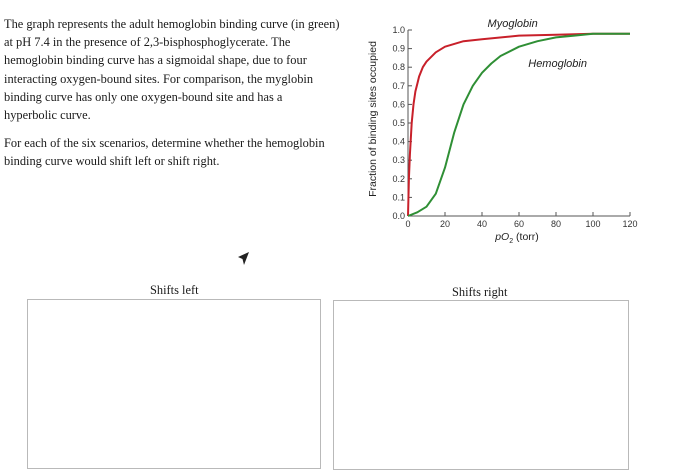  Describe the element at coordinates (398, 123) in the screenshot. I see `y-tick-label: 0.5` at that location.